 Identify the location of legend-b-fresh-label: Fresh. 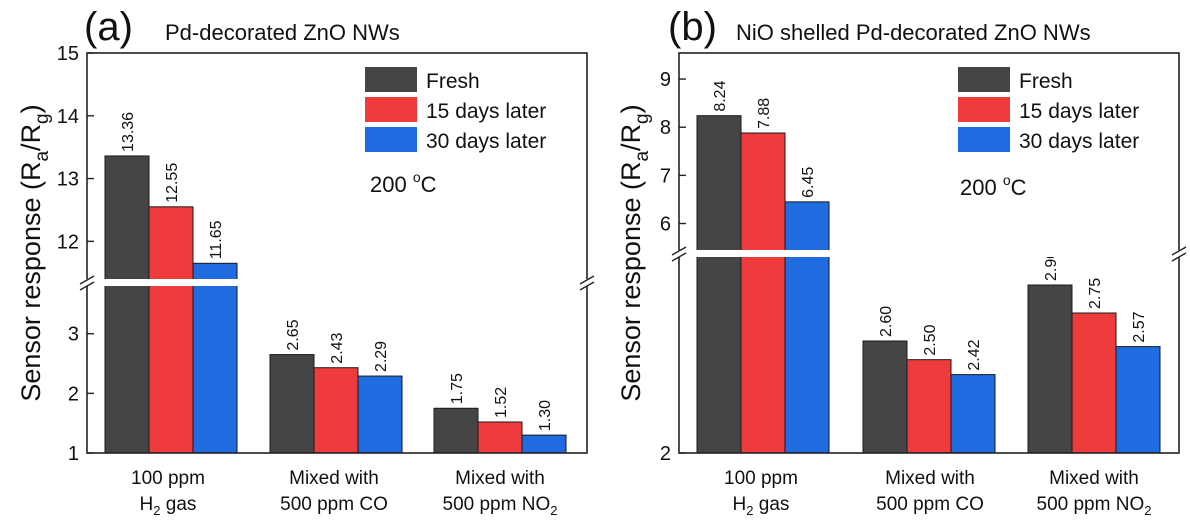
(1046, 81).